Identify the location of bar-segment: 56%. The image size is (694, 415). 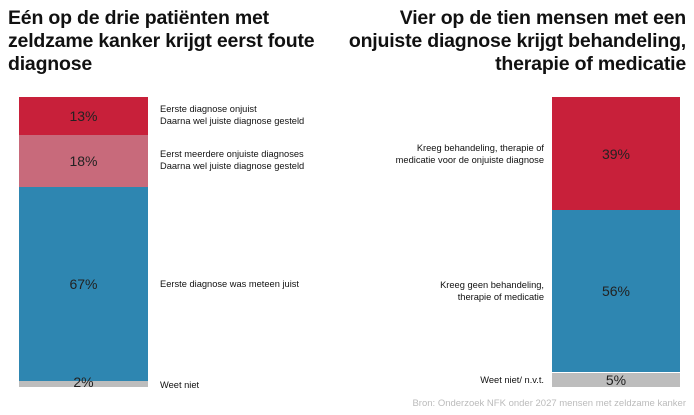
(616, 291).